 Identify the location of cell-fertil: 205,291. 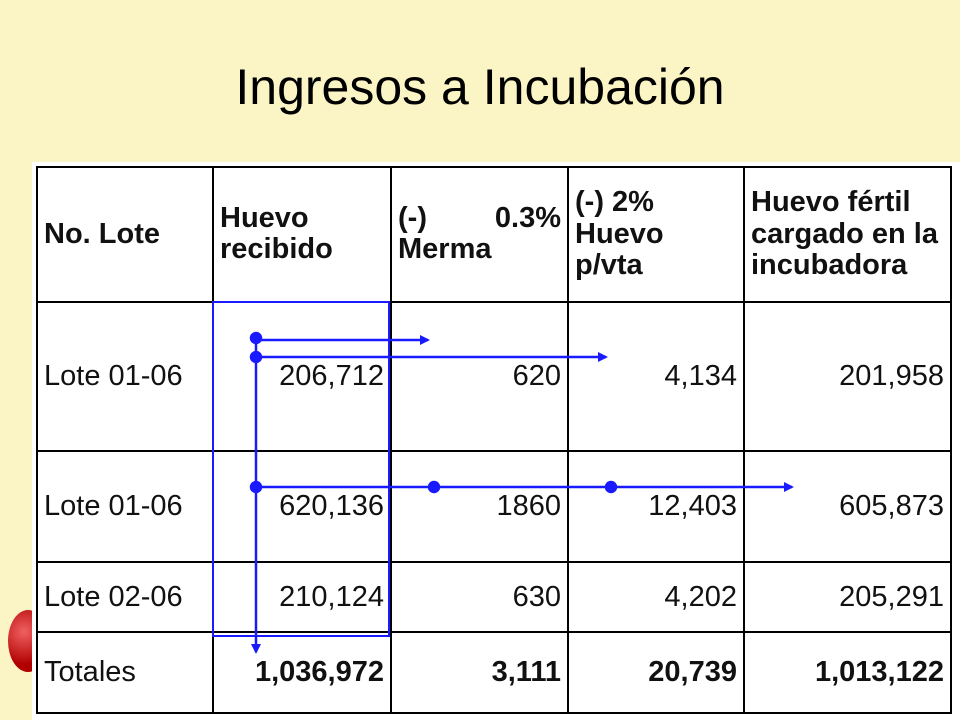
(847, 597).